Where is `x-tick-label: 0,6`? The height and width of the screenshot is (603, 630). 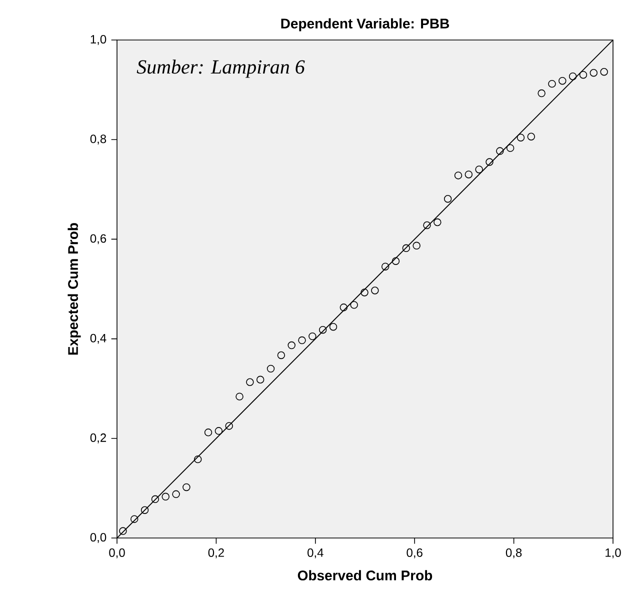 x-tick-label: 0,6 is located at coordinates (414, 553).